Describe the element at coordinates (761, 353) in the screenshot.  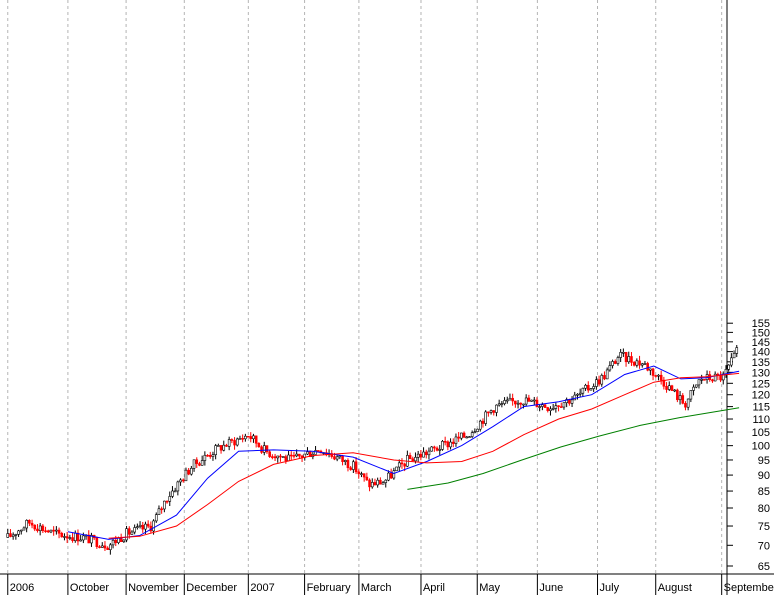
I see `y-tick-label: 140` at that location.